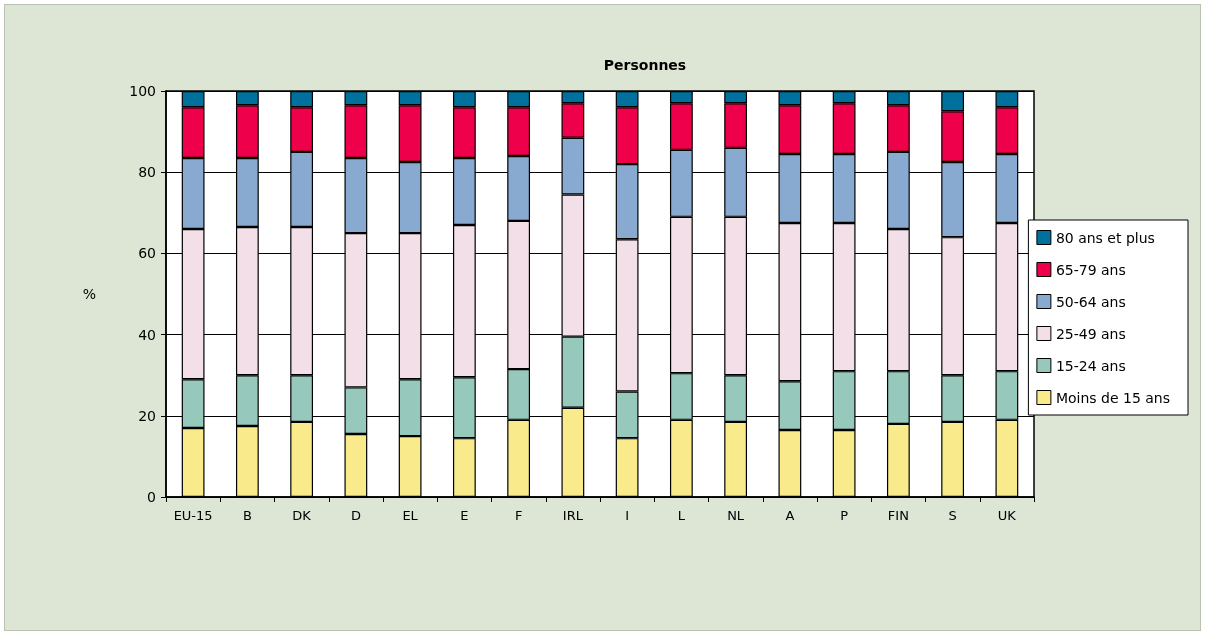 The height and width of the screenshot is (635, 1207). What do you see at coordinates (1090, 269) in the screenshot?
I see `legend-label: 65-79 ans` at bounding box center [1090, 269].